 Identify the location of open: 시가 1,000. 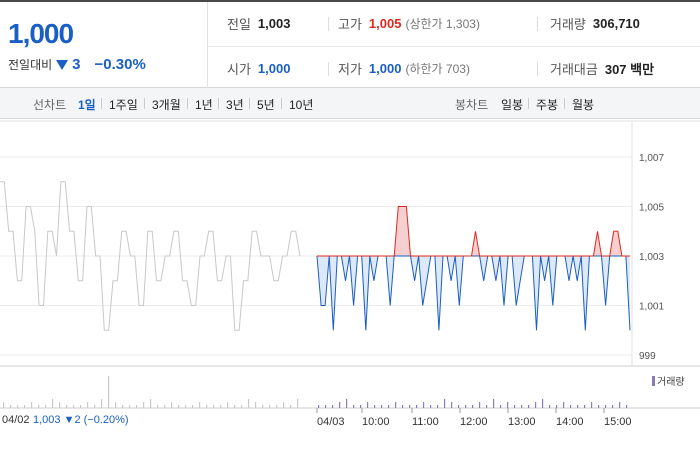
(258, 68).